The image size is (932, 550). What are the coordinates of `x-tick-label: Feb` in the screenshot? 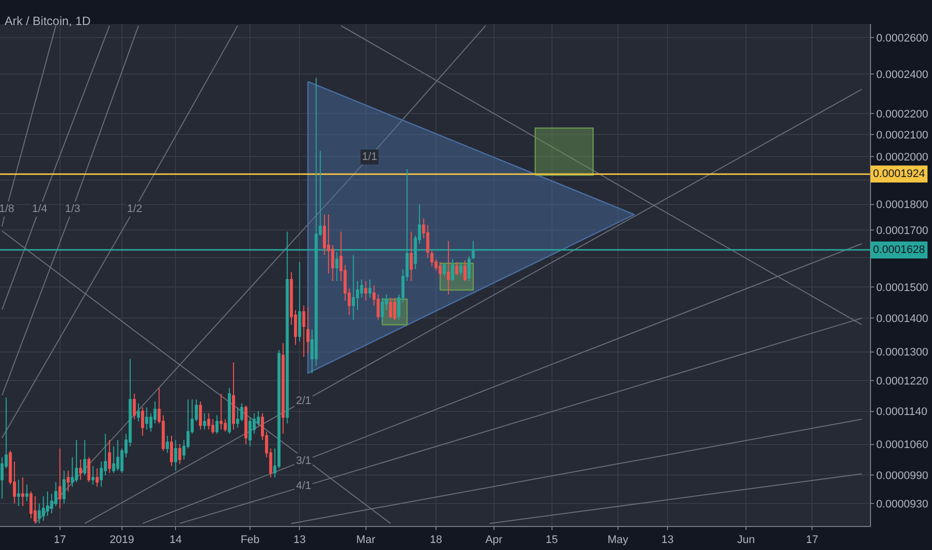 It's located at (250, 540).